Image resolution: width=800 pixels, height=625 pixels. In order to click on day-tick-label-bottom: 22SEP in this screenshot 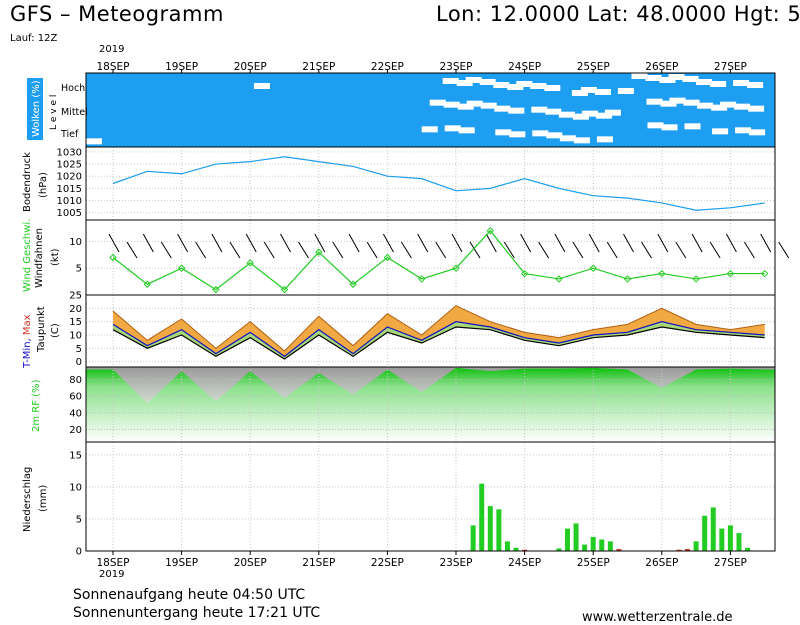, I will do `click(387, 563)`.